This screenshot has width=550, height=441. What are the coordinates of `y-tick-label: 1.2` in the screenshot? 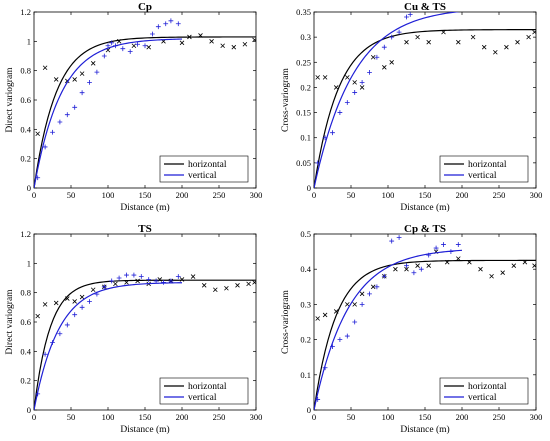 It's located at (25, 234).